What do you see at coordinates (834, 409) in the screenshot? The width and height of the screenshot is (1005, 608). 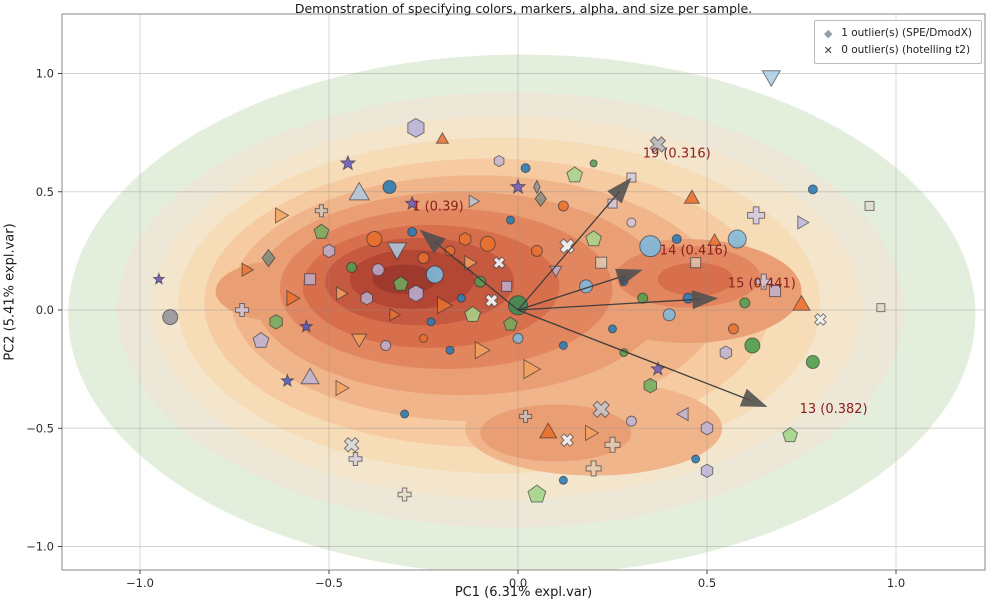 I see `loading-label: 13 (0.382)` at bounding box center [834, 409].